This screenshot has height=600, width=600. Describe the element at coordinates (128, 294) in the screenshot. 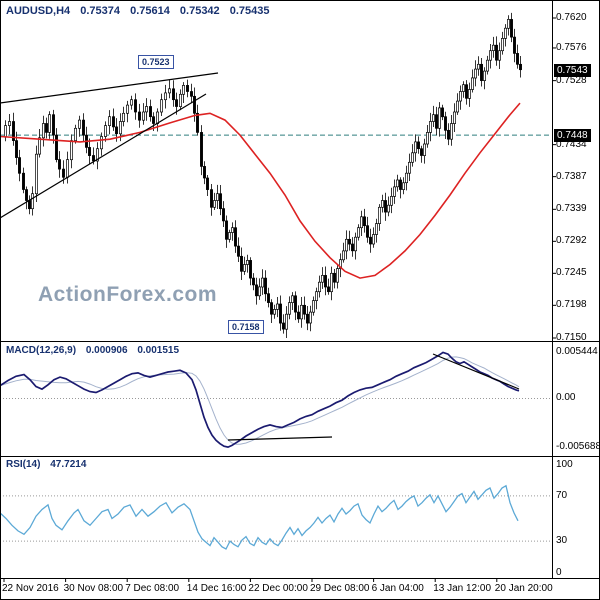

I see `watermark: ActionForex.com` at that location.